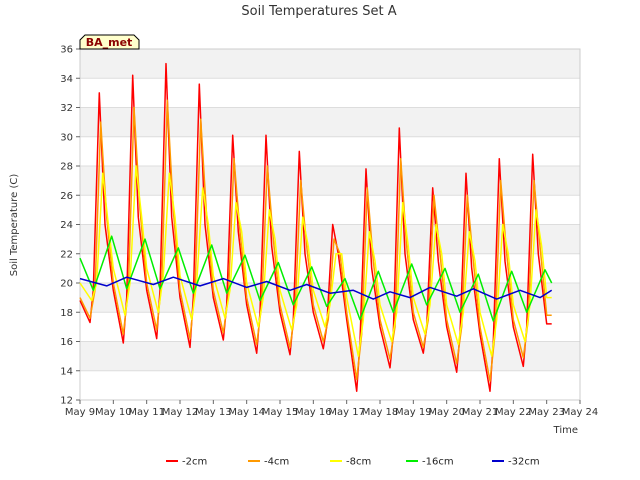  What do you see at coordinates (66, 313) in the screenshot?
I see `y-tick-label: 18` at bounding box center [66, 313].